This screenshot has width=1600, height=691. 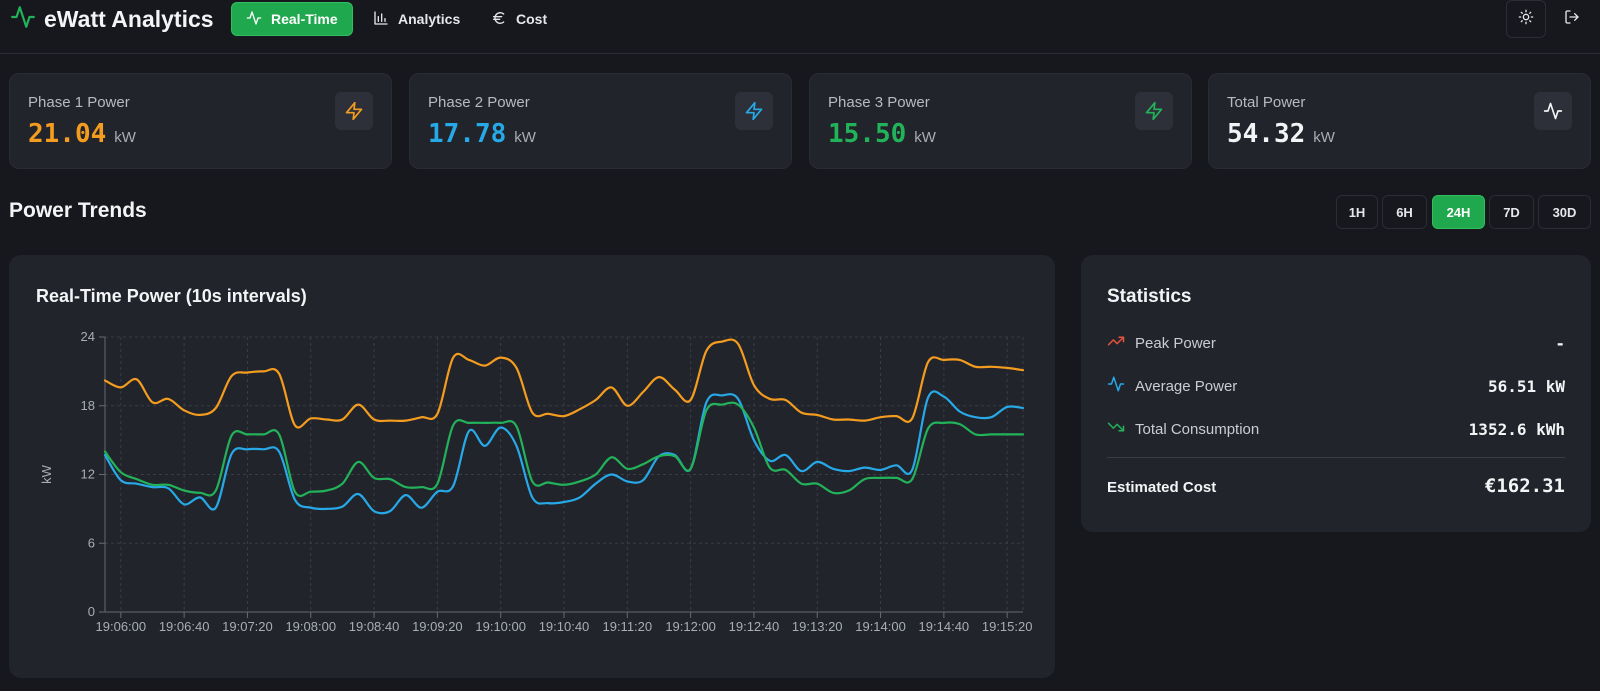 I want to click on x-tick-label: 19:06:40, so click(x=184, y=626).